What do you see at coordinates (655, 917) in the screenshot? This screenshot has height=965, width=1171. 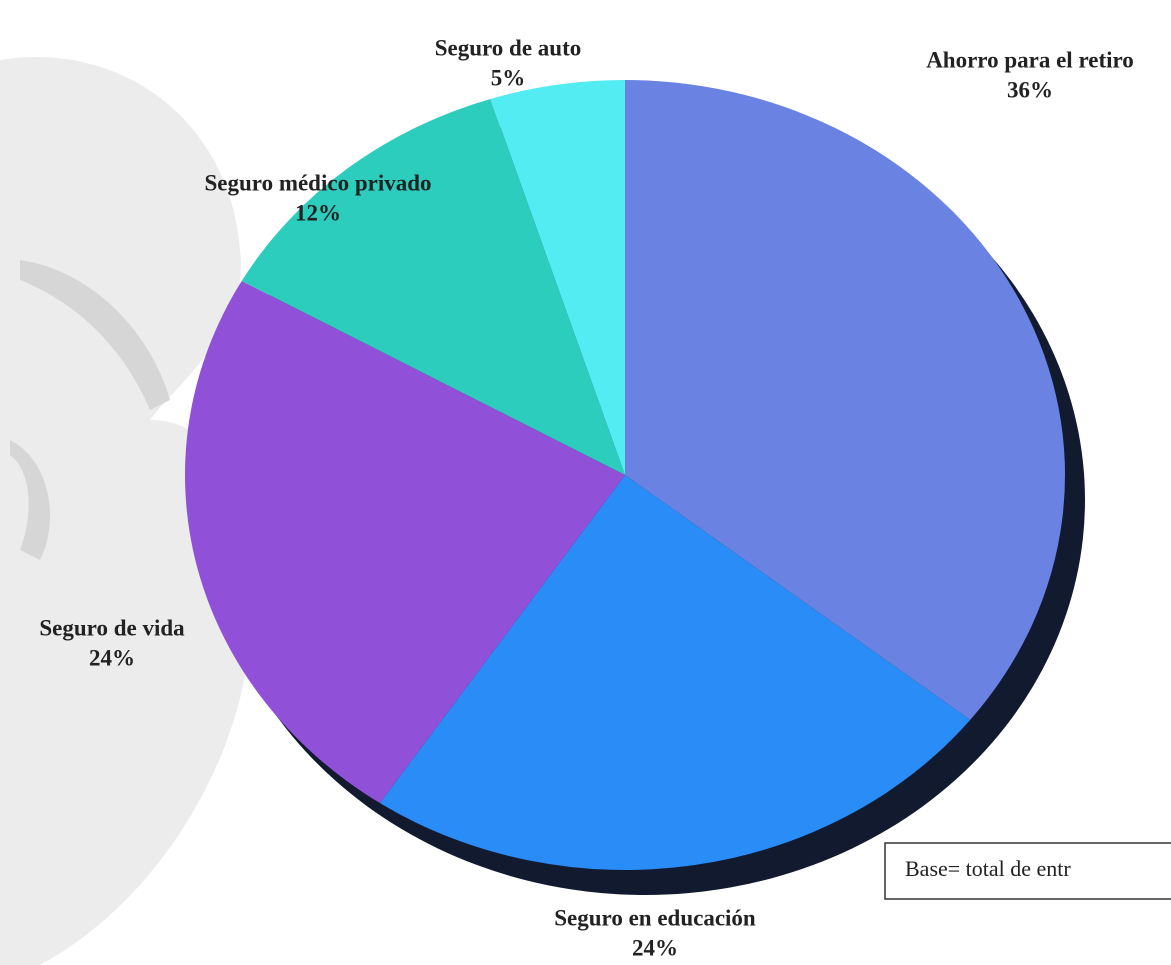 I see `slice-label: Seguro en educación` at bounding box center [655, 917].